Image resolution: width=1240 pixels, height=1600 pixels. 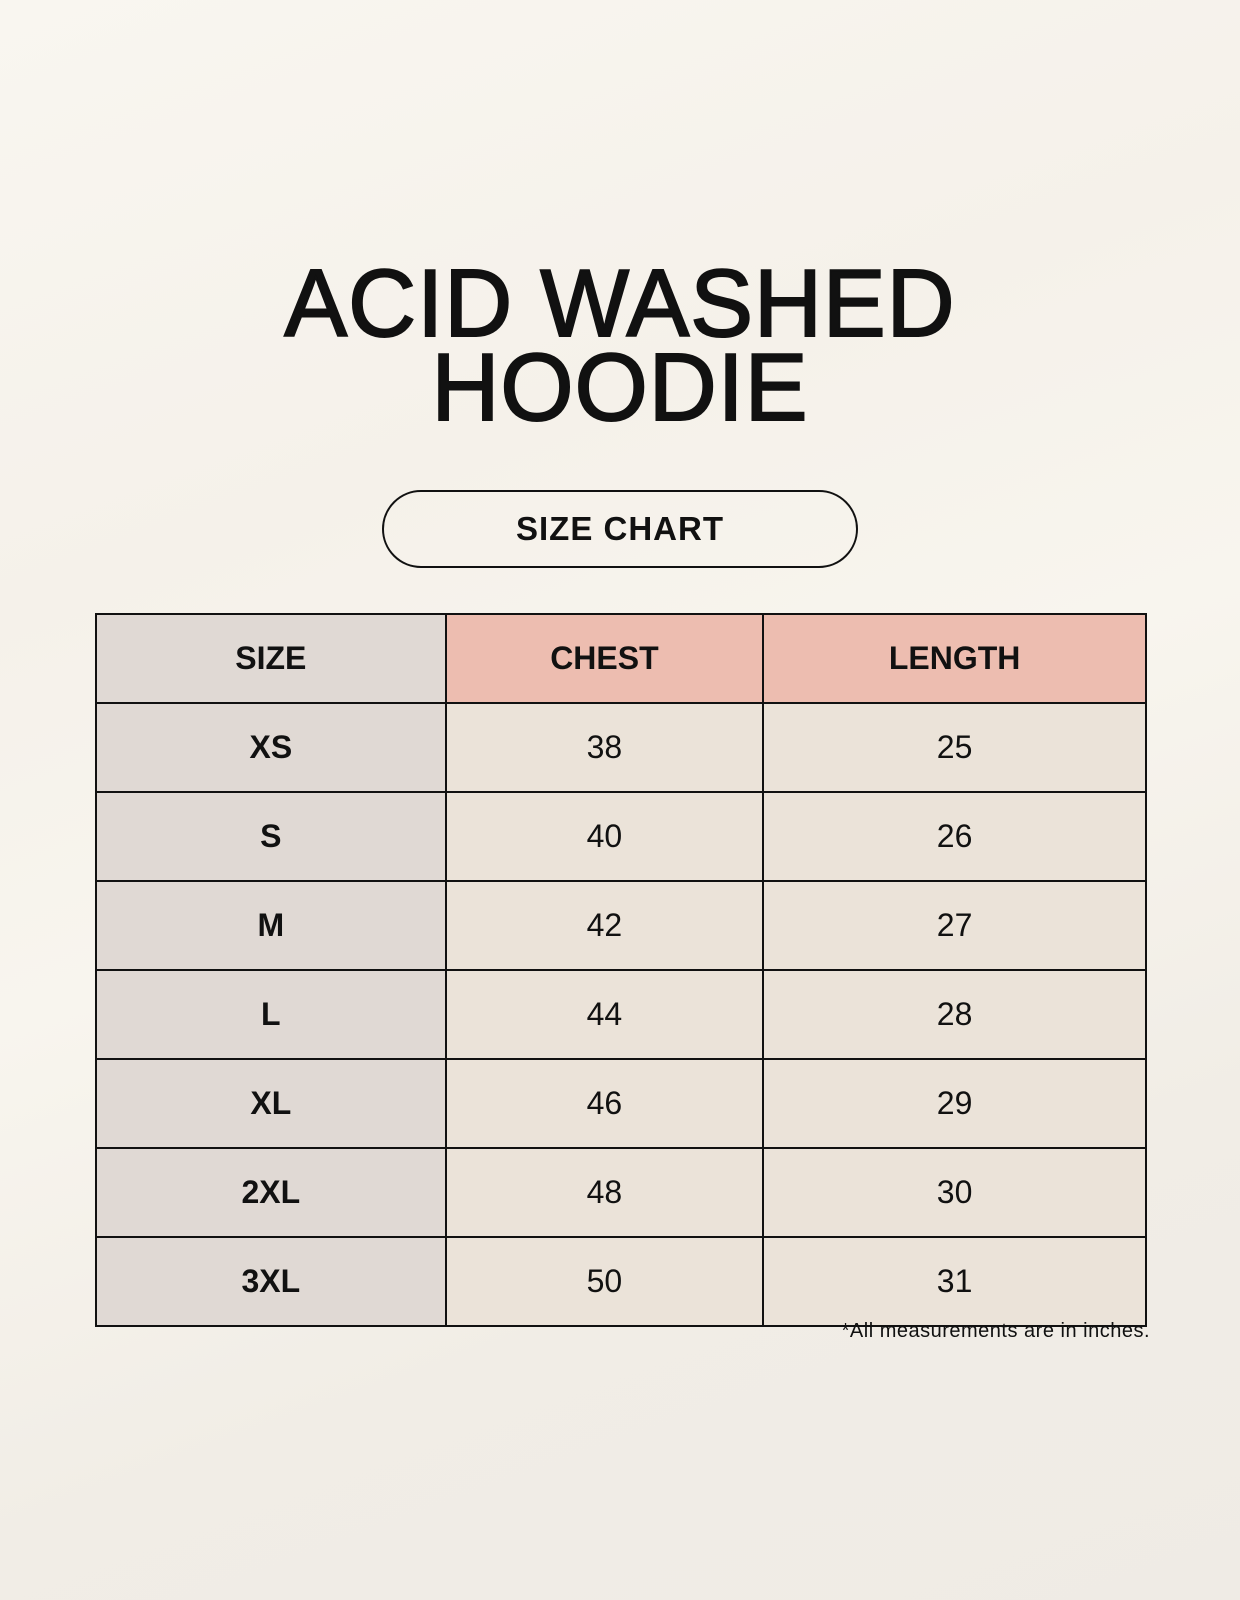 What do you see at coordinates (620, 529) in the screenshot?
I see `size-chart-badge: SIZE CHART` at bounding box center [620, 529].